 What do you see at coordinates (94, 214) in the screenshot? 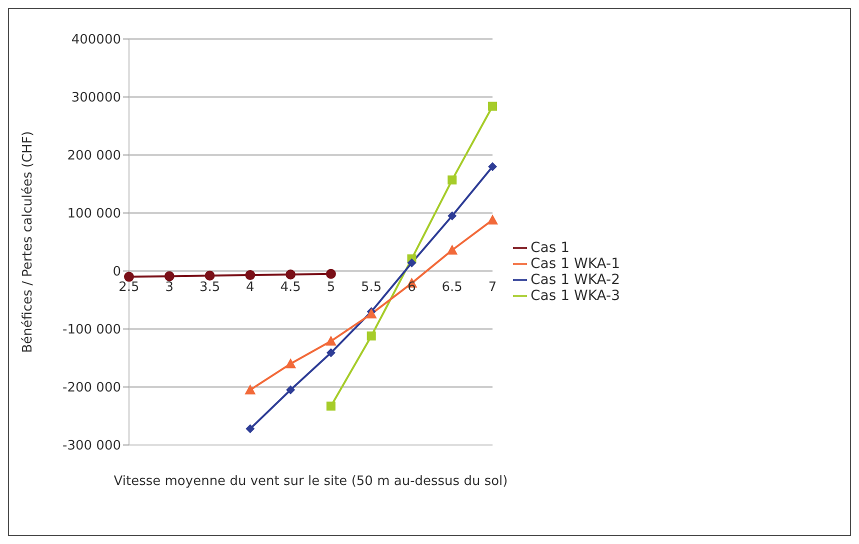
I see `y-tick-label: 100 000` at bounding box center [94, 214].